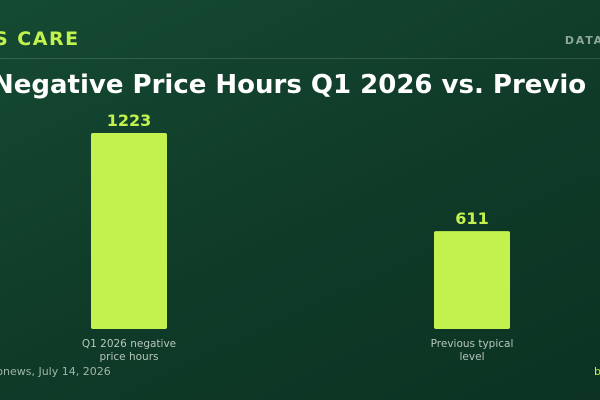 The image size is (600, 400). Describe the element at coordinates (472, 344) in the screenshot. I see `category-label-2-line-1: Previous typical` at that location.